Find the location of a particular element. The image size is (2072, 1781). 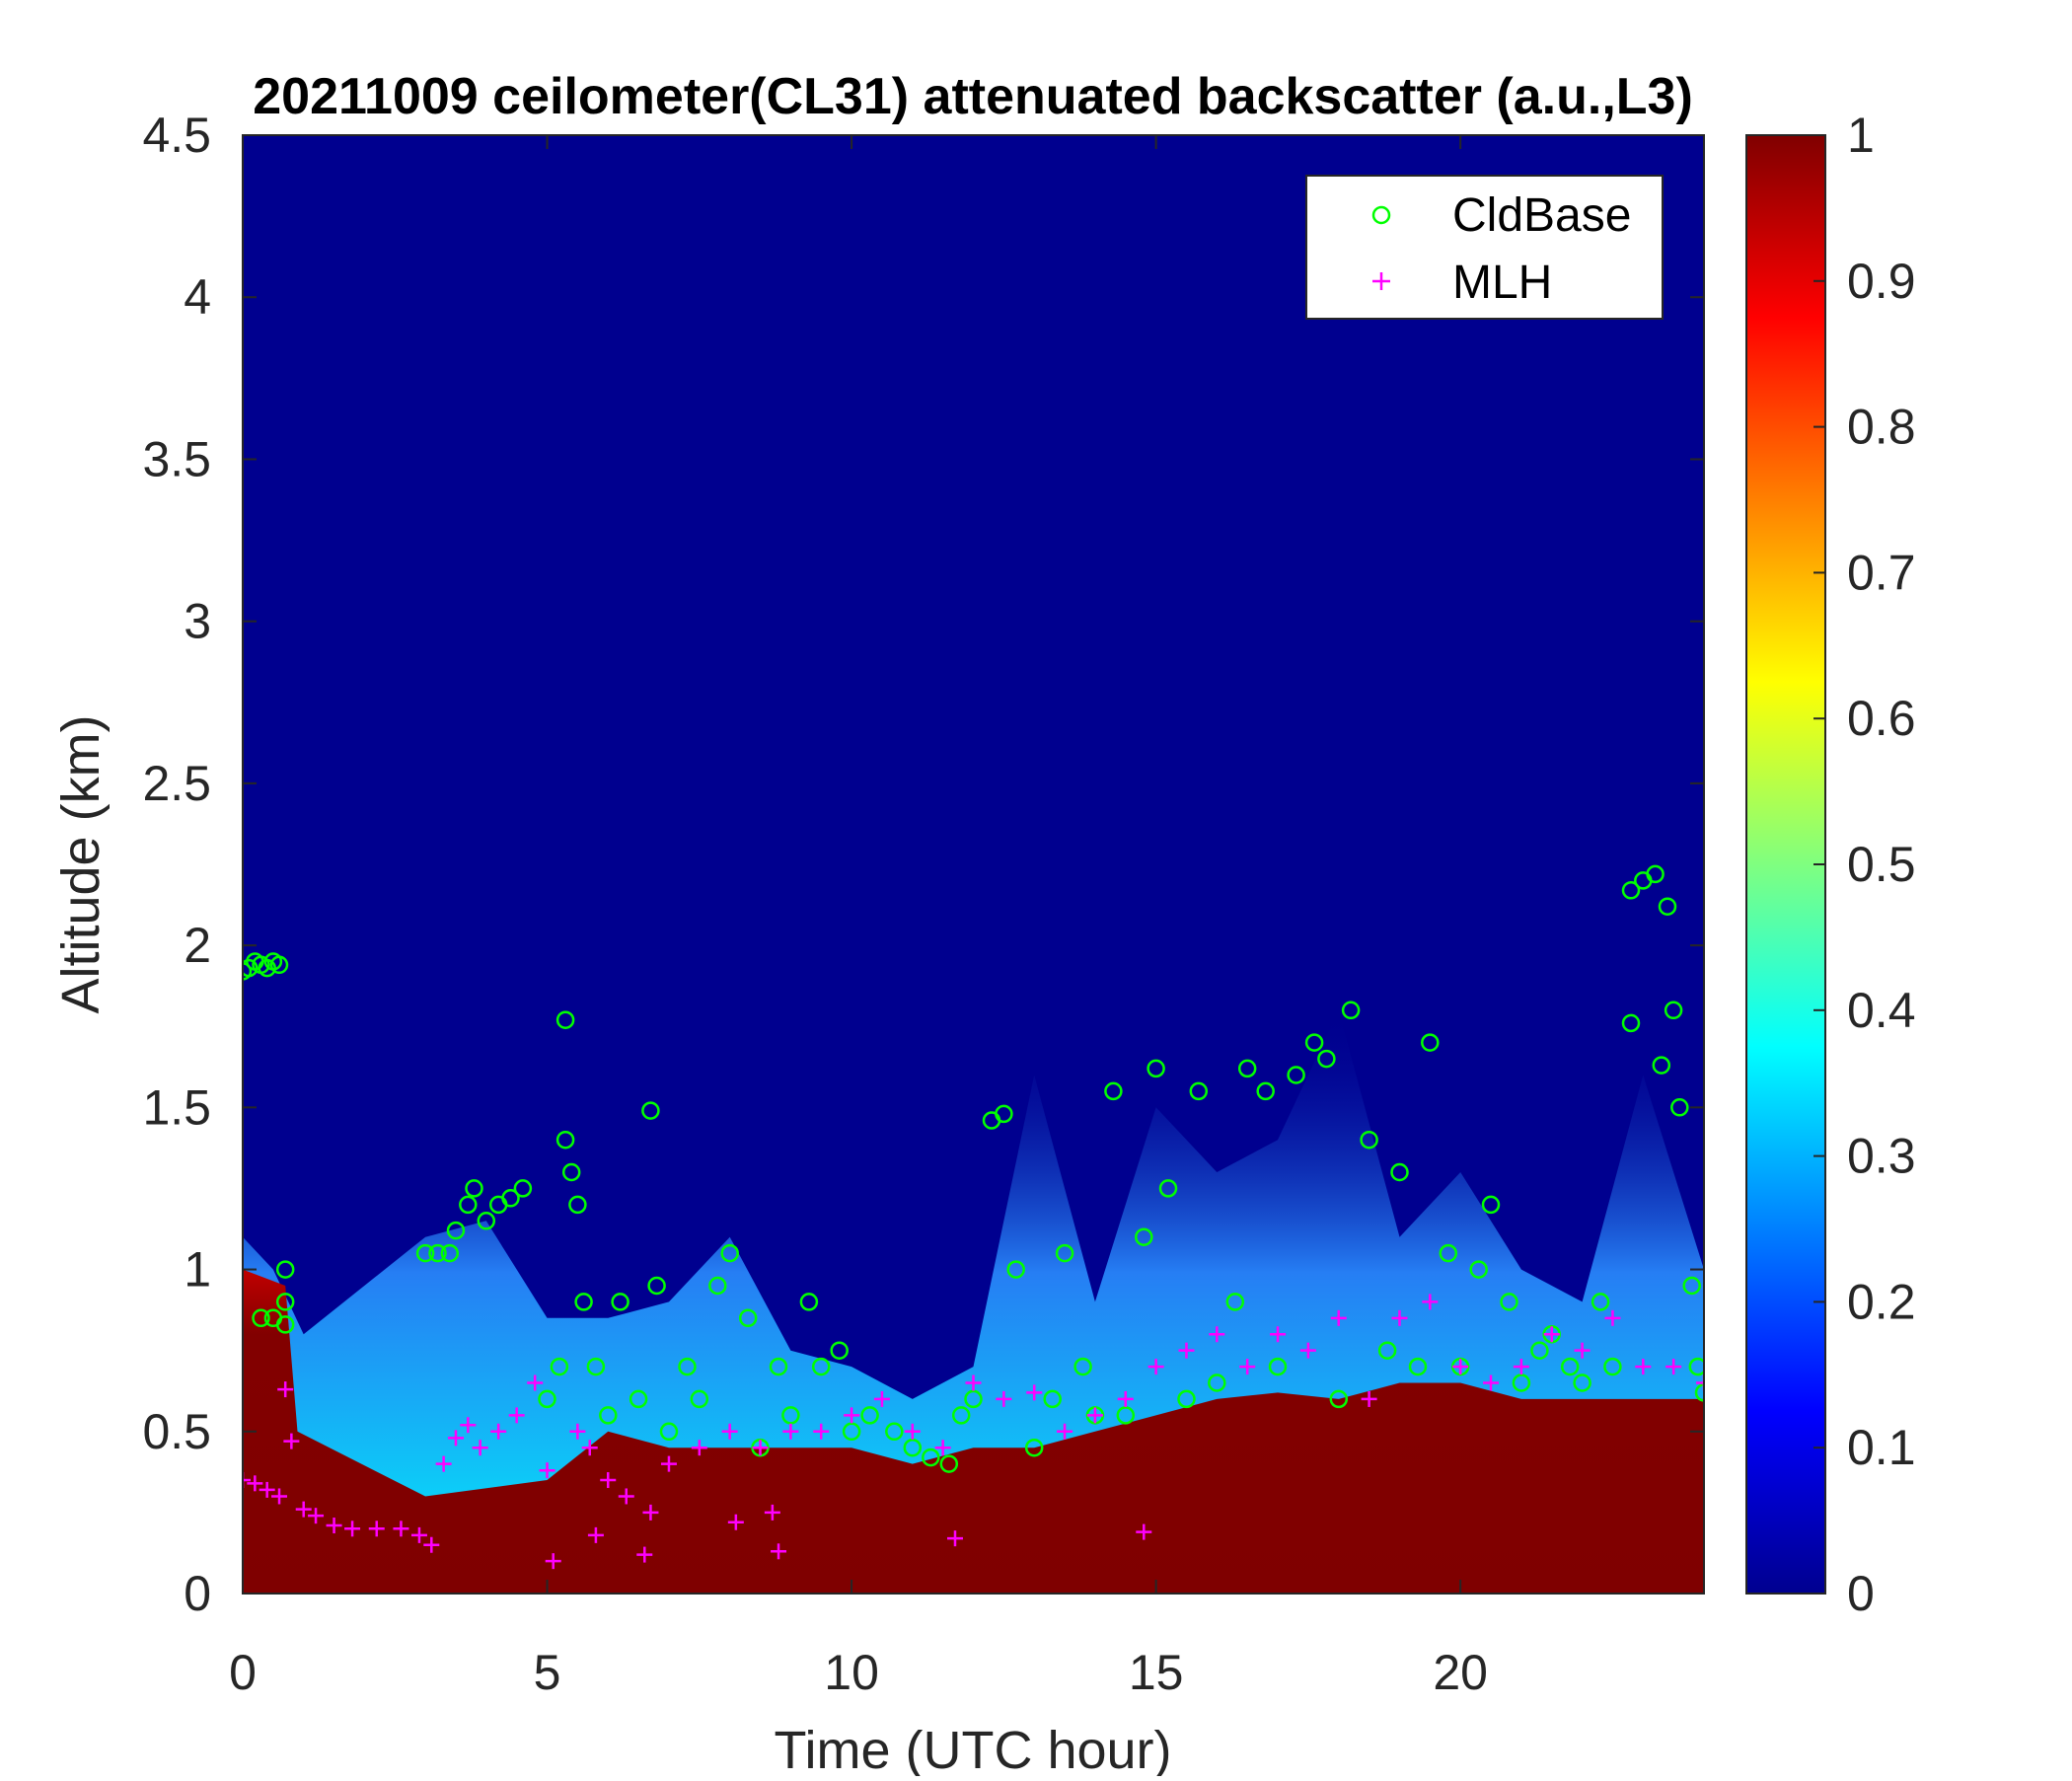

x-tick-label: 0 is located at coordinates (243, 1673).